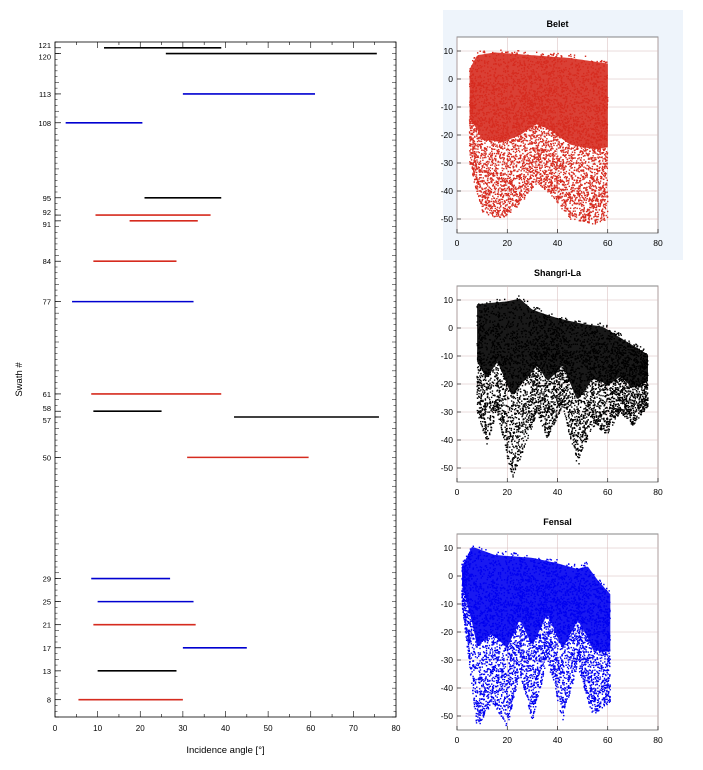 Image resolution: width=703 pixels, height=770 pixels. What do you see at coordinates (47, 625) in the screenshot?
I see `y-tick-label: 21` at bounding box center [47, 625].